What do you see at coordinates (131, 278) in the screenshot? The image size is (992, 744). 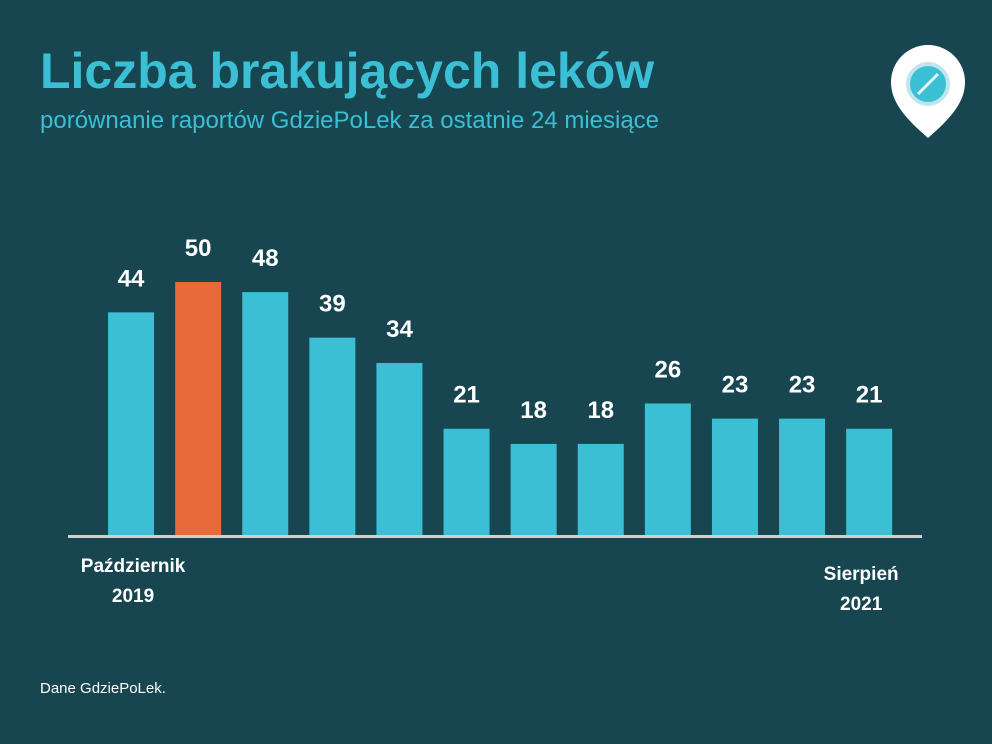 I see `value-label: 44` at bounding box center [131, 278].